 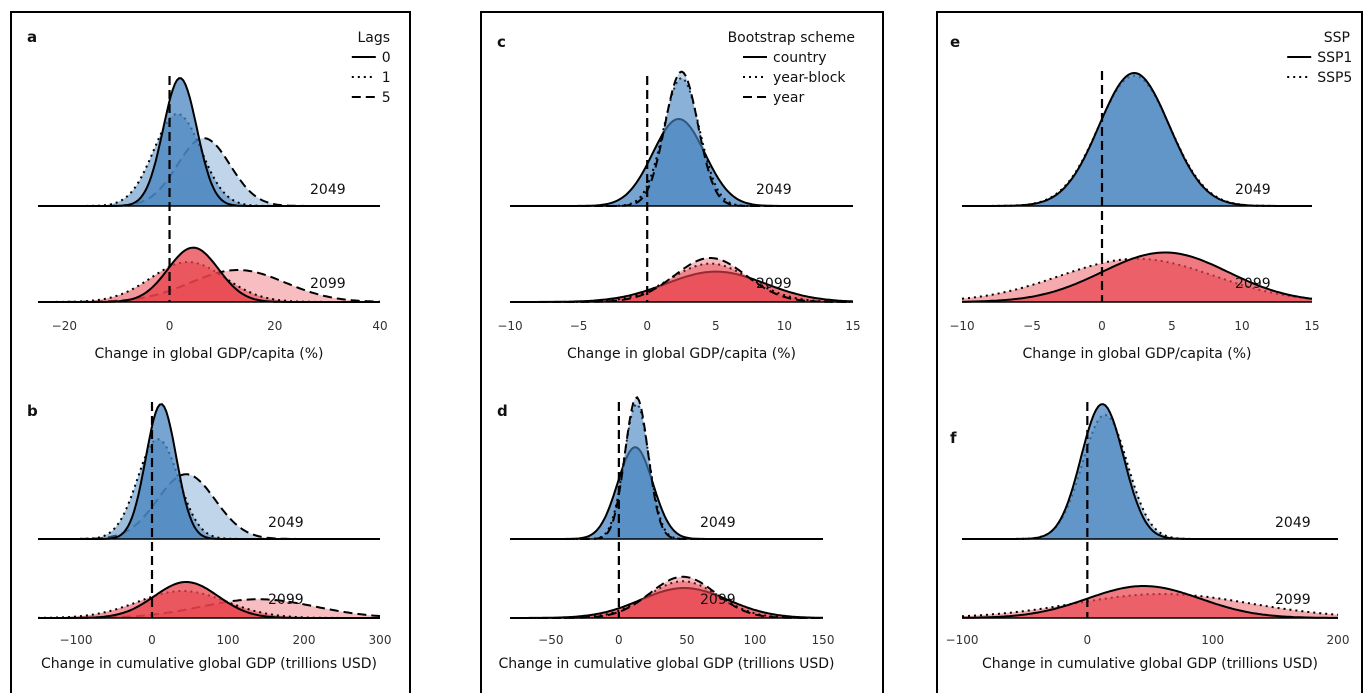 I want to click on density-fill-2049-SSP1, so click(x=1137, y=139).